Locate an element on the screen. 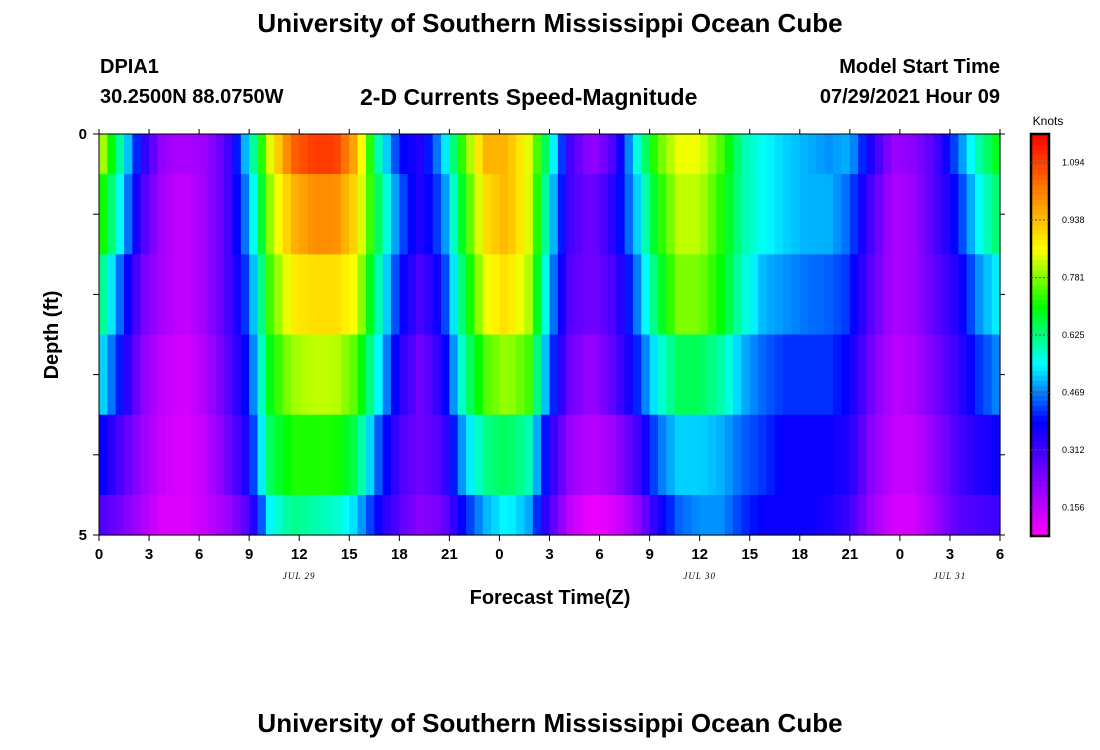 The image size is (1100, 750). y-tick-label: 5 is located at coordinates (83, 535).